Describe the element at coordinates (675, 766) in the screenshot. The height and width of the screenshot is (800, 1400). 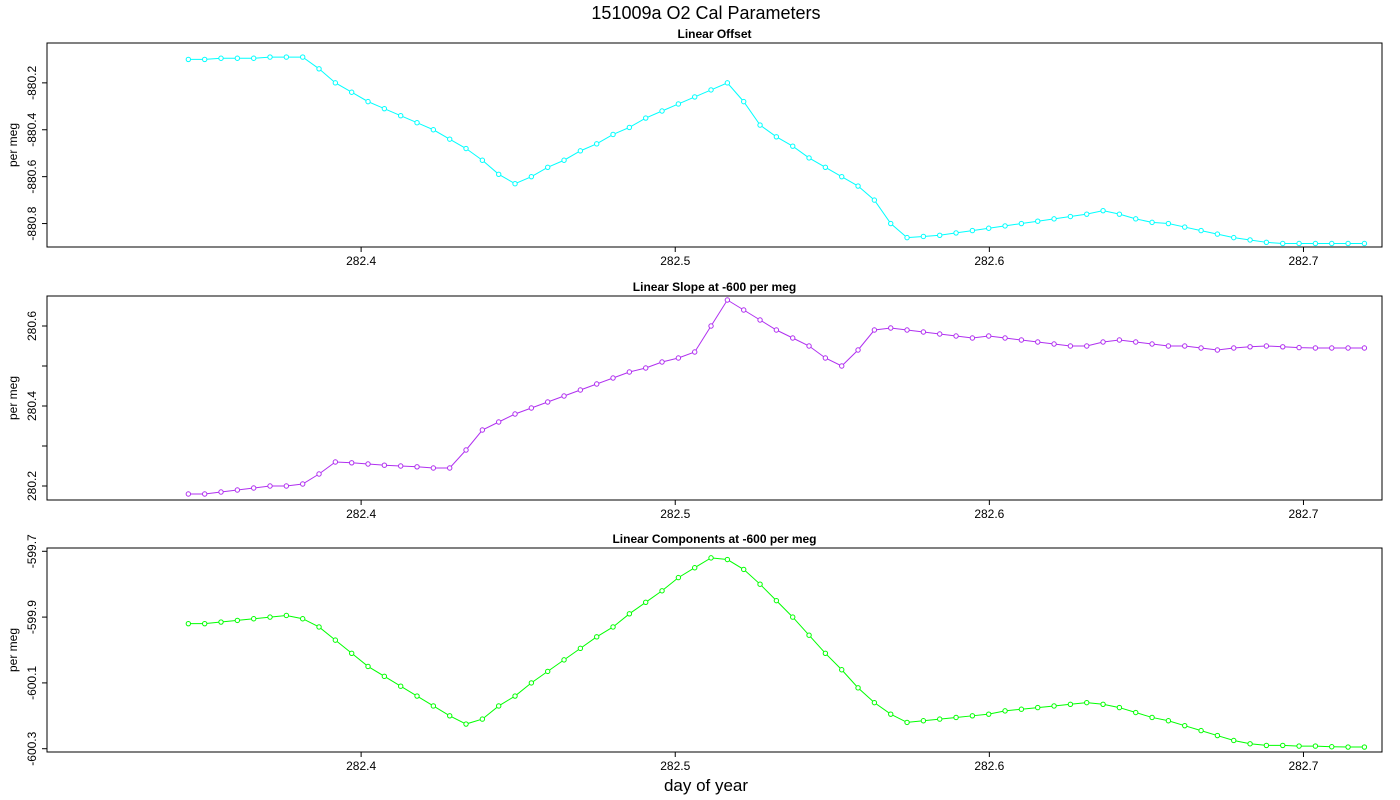
I see `x-tick-label: 282.5` at that location.